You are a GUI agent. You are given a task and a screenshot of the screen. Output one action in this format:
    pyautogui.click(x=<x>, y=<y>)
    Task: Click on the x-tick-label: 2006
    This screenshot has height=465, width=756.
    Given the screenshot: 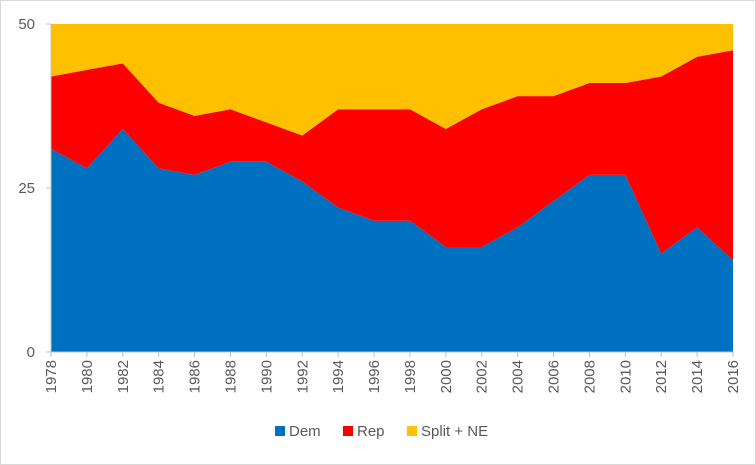 What is the action you would take?
    pyautogui.click(x=554, y=376)
    